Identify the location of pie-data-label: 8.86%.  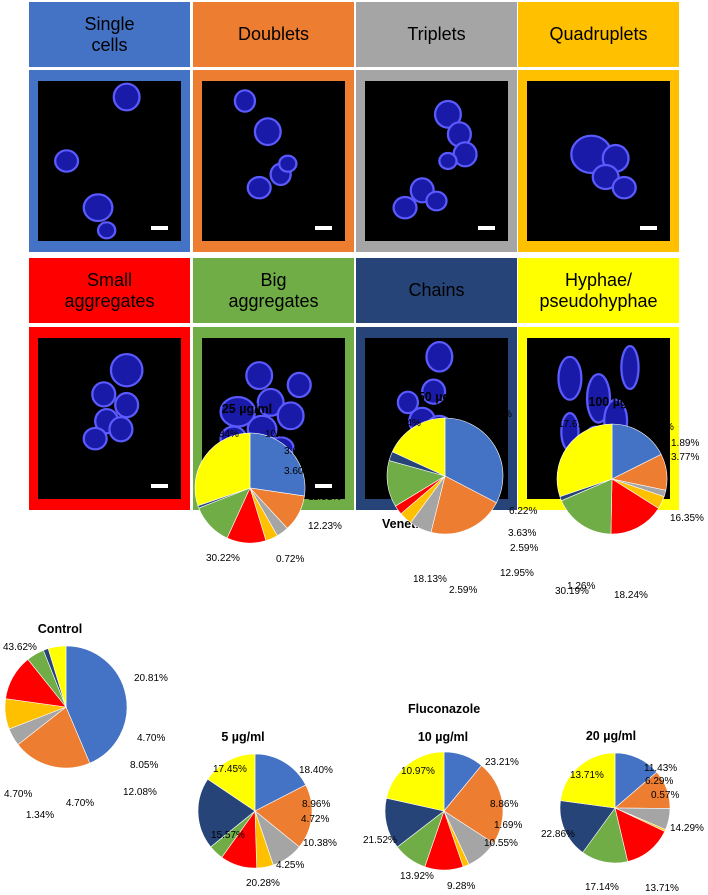
(504, 804).